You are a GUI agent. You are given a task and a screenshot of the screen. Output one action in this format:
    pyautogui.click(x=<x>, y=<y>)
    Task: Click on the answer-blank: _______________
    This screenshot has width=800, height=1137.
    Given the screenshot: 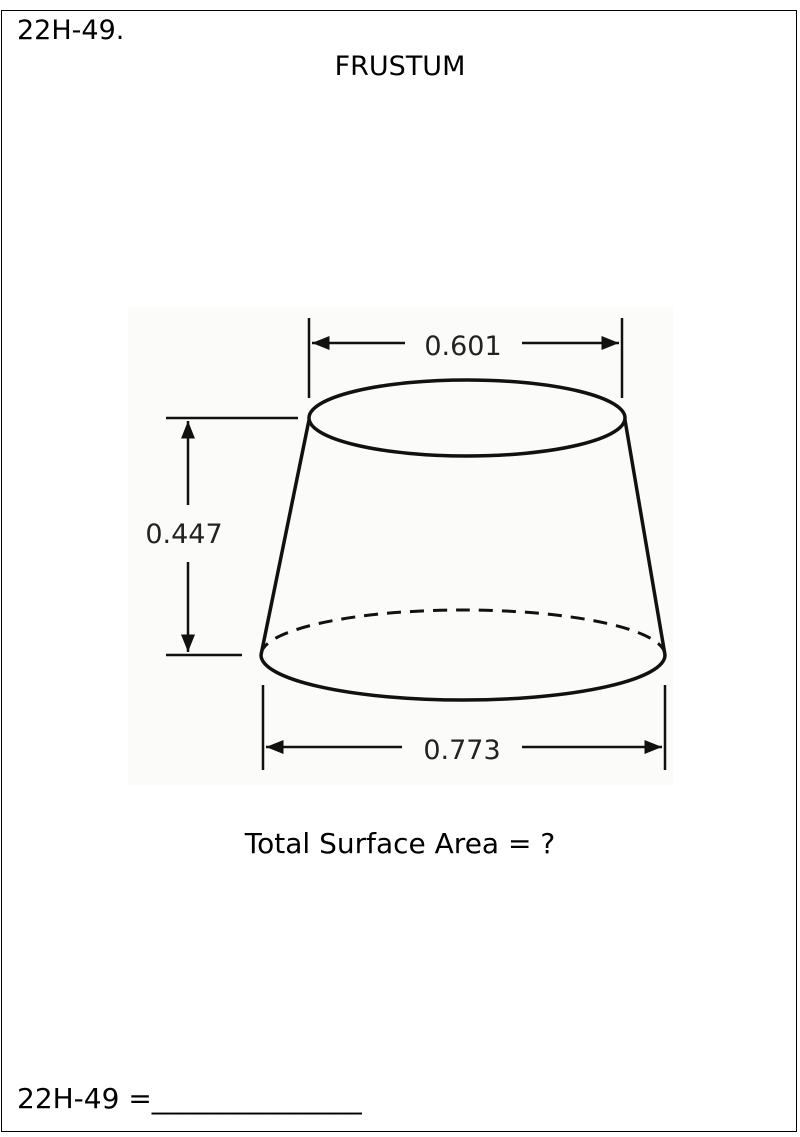 What is the action you would take?
    pyautogui.click(x=256, y=1098)
    